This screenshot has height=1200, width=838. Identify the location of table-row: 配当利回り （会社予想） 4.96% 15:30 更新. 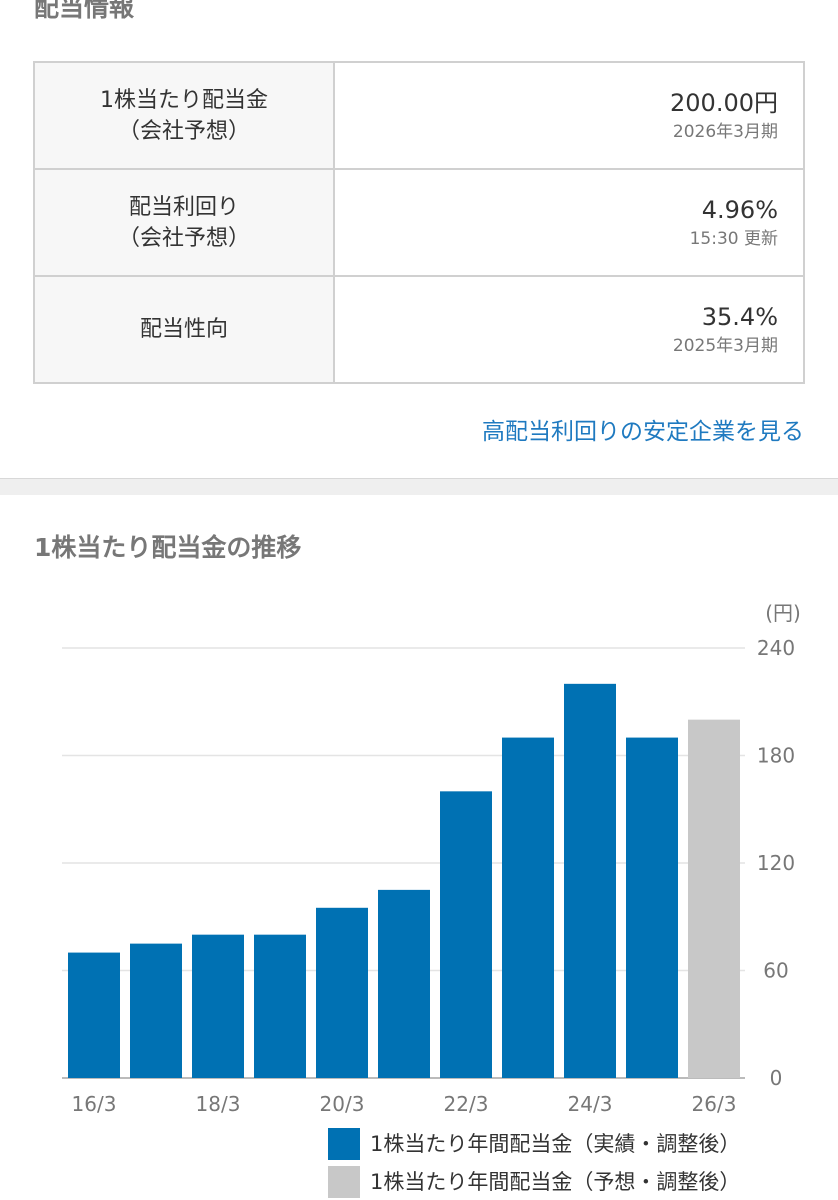
(419, 222).